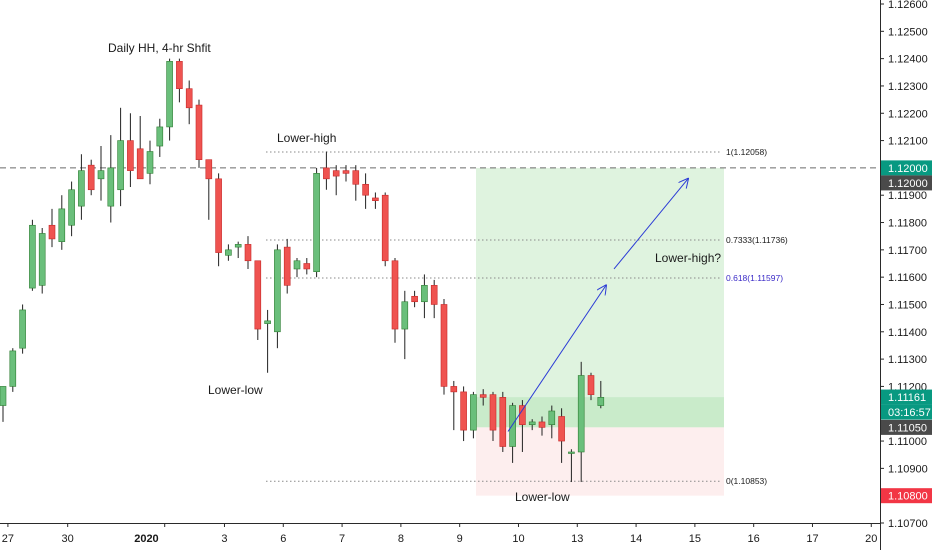  I want to click on price-tick-label: 1.12200, so click(908, 114).